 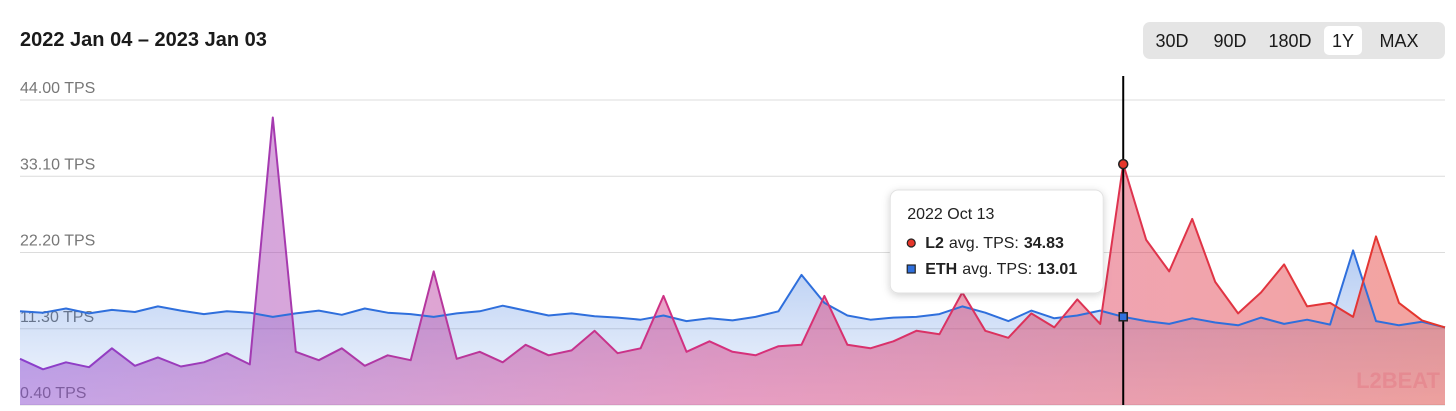 What do you see at coordinates (911, 269) in the screenshot?
I see `tooltip-eth-icon` at bounding box center [911, 269].